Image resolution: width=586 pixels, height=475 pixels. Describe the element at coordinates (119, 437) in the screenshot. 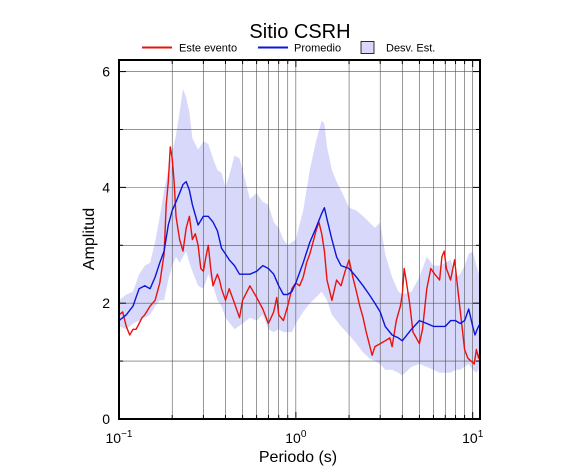

I see `x-tick-label: 10⁻¹` at that location.